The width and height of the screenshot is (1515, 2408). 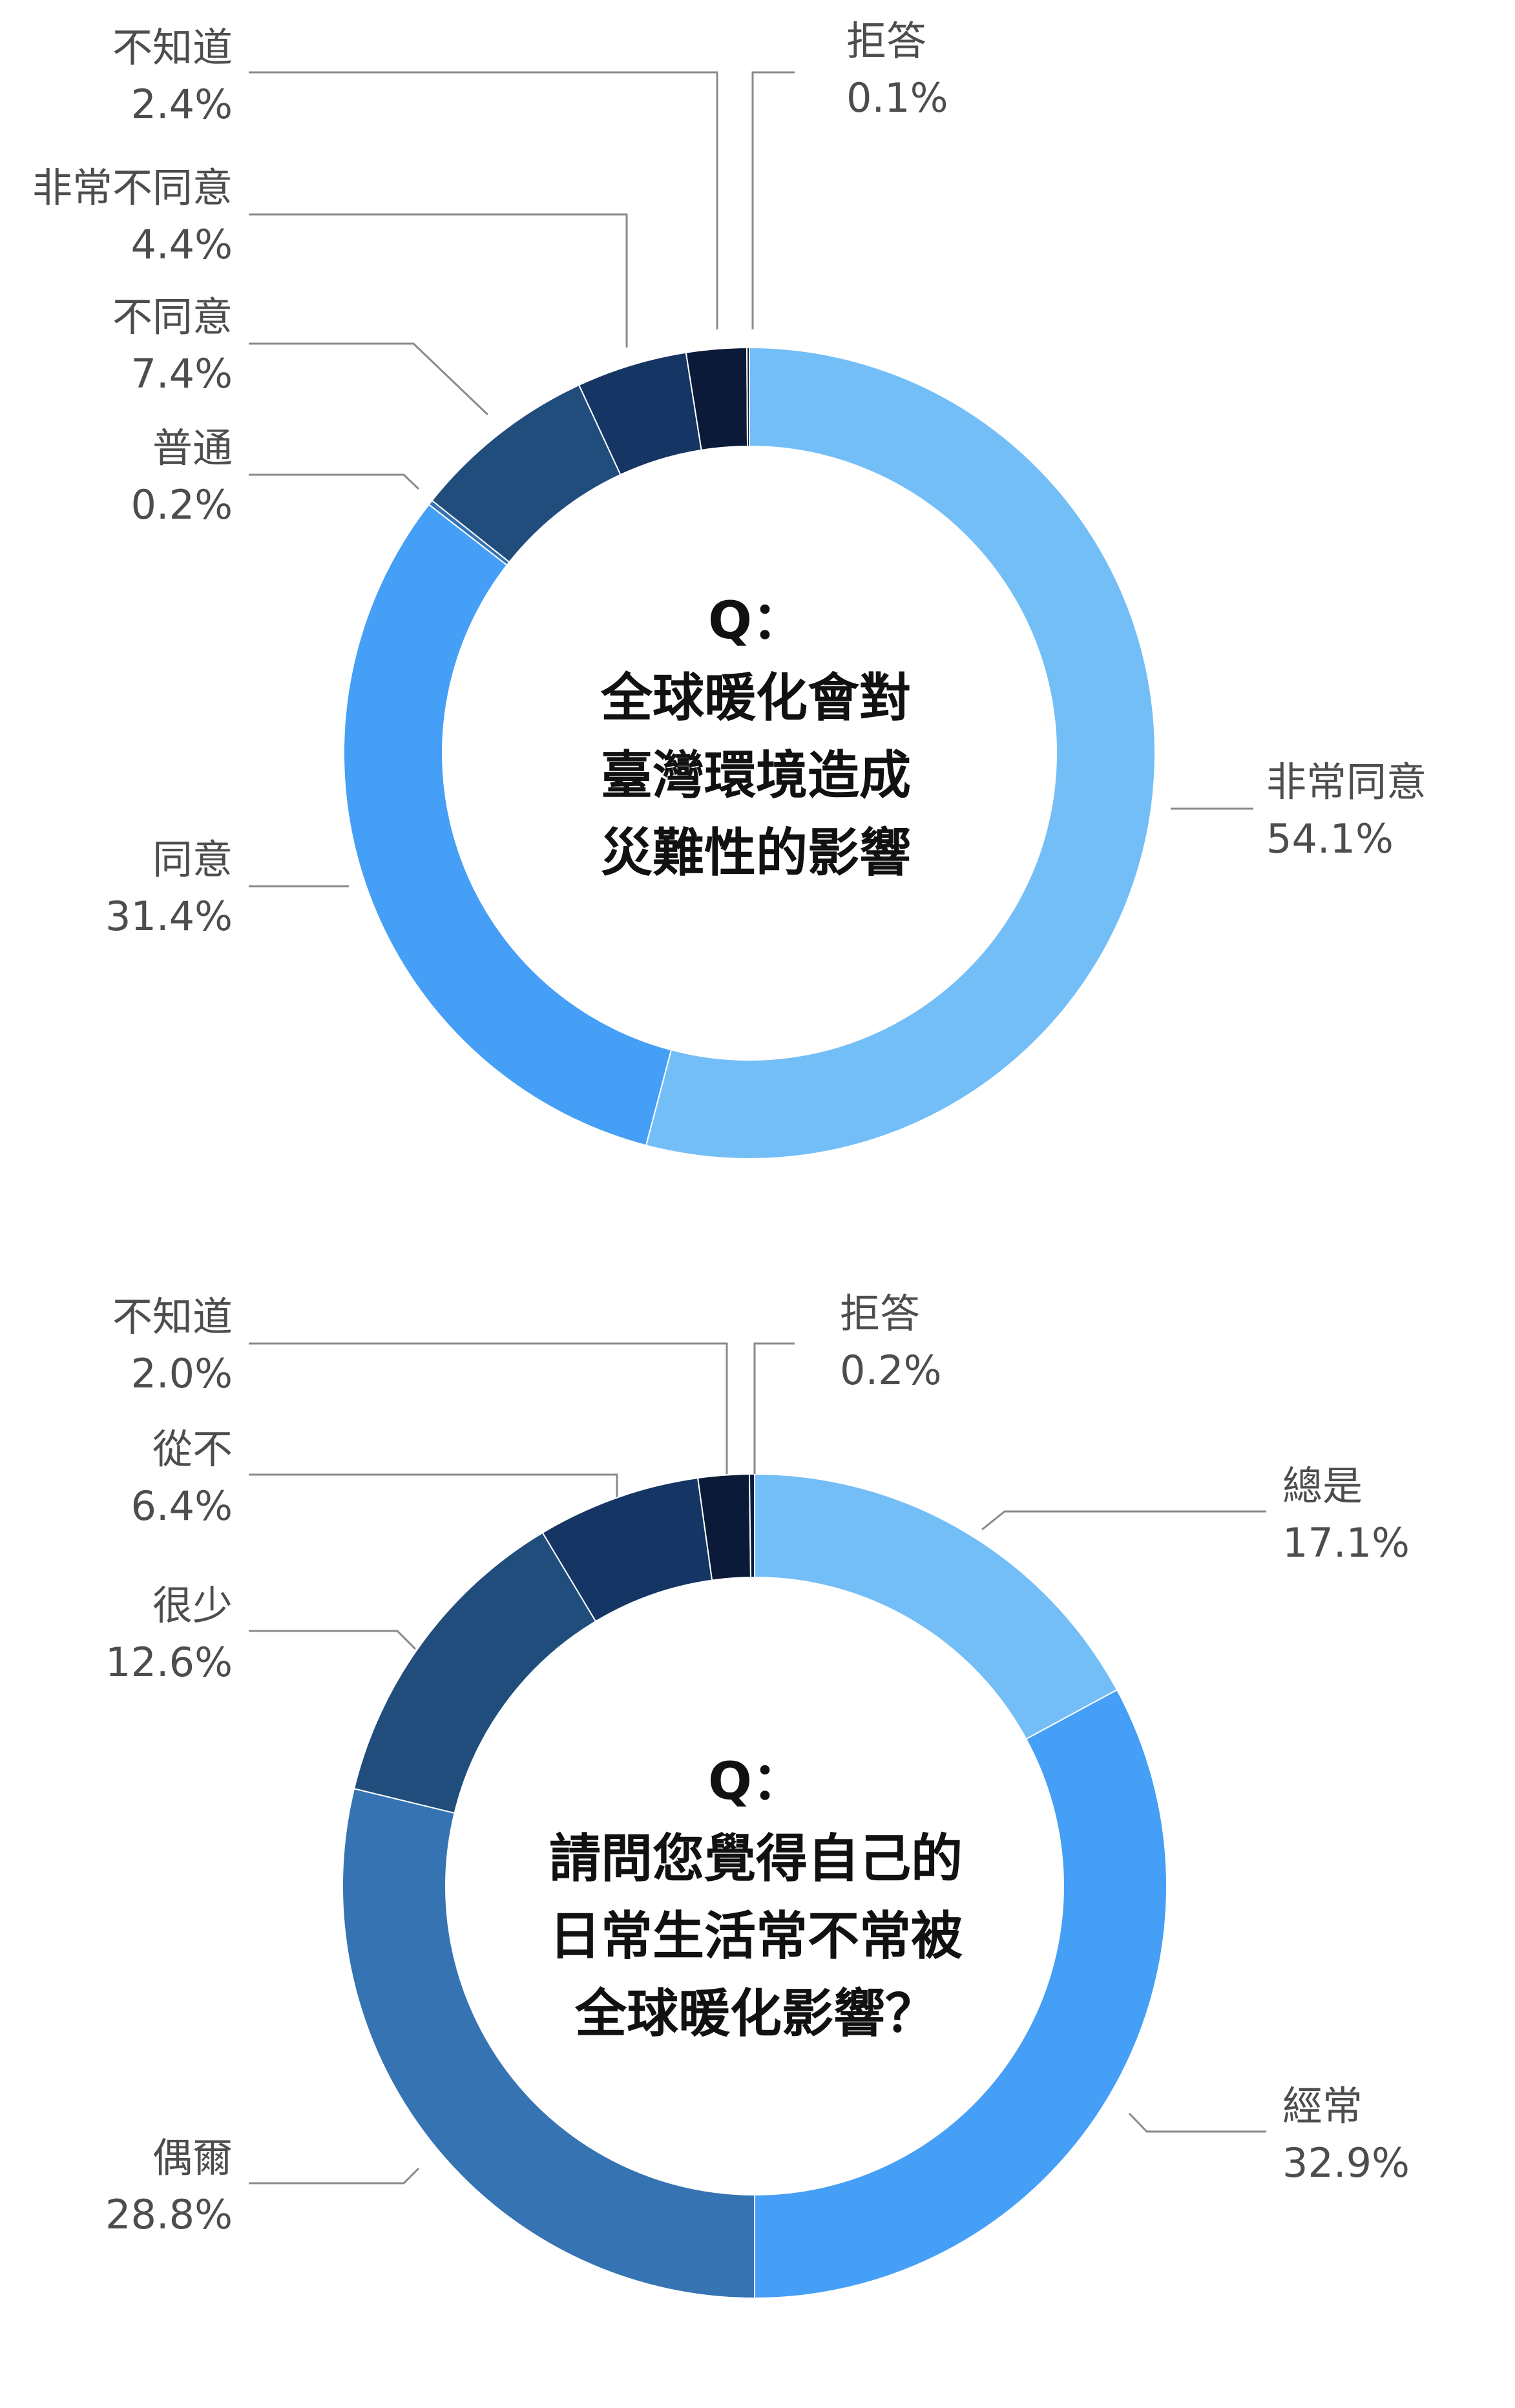 What do you see at coordinates (334, 2176) in the screenshot?
I see `leader-line-d2-sometimes` at bounding box center [334, 2176].